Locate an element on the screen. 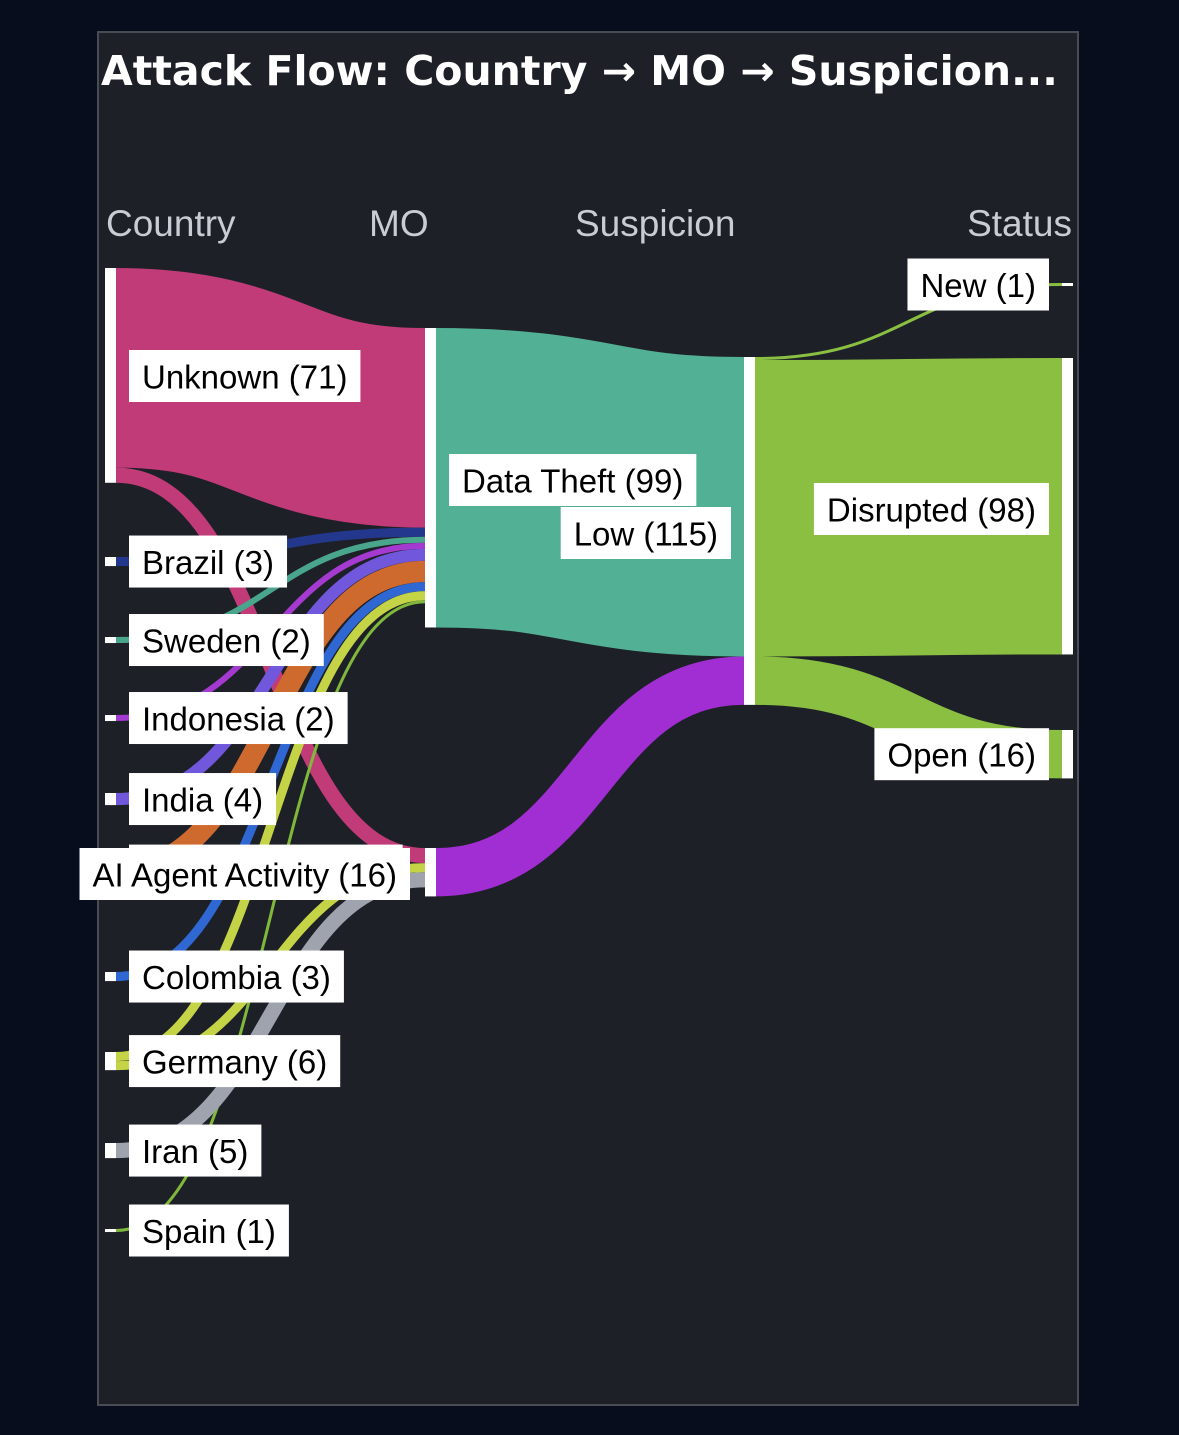  node-label-aiagent: AI Agent Activity (16) is located at coordinates (244, 874).